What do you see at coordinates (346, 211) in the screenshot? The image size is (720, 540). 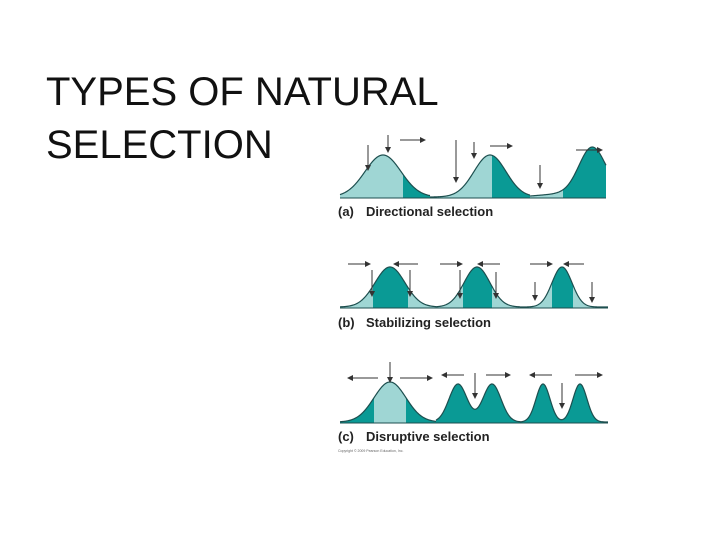 I see `panel-letter: (a)` at bounding box center [346, 211].